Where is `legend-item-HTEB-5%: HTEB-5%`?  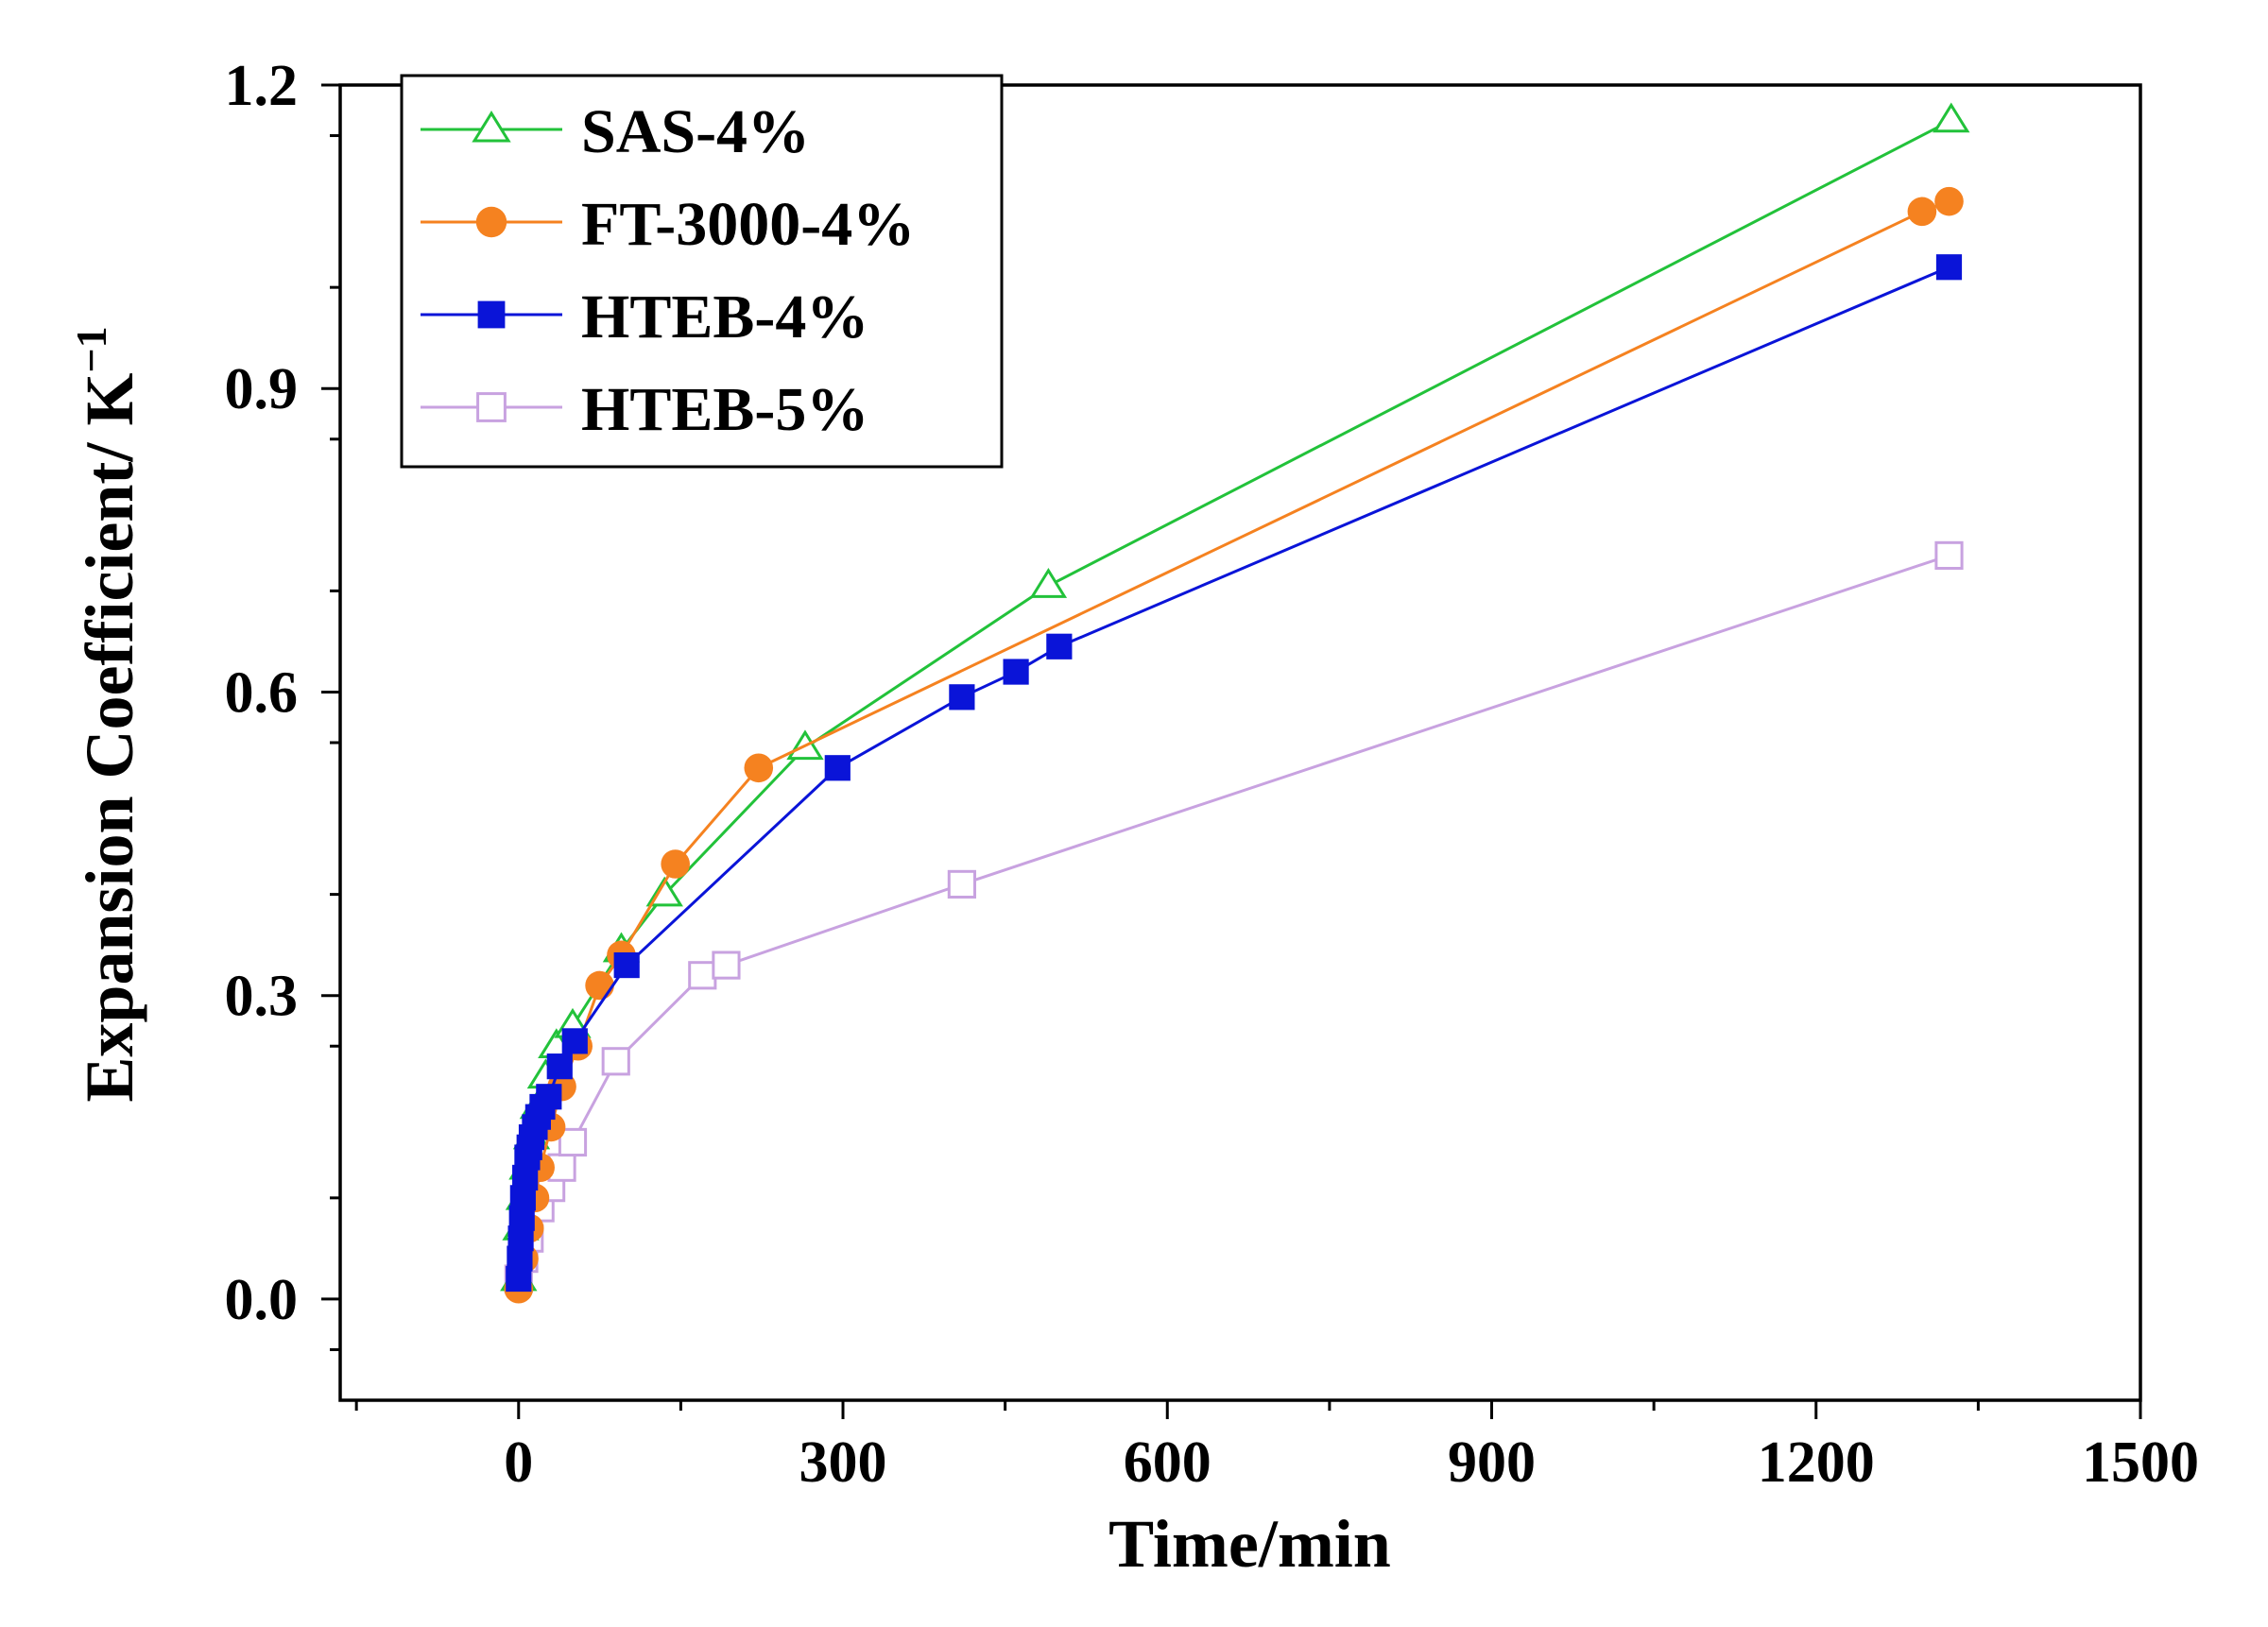
legend-item-HTEB-5%: HTEB-5% is located at coordinates (644, 409).